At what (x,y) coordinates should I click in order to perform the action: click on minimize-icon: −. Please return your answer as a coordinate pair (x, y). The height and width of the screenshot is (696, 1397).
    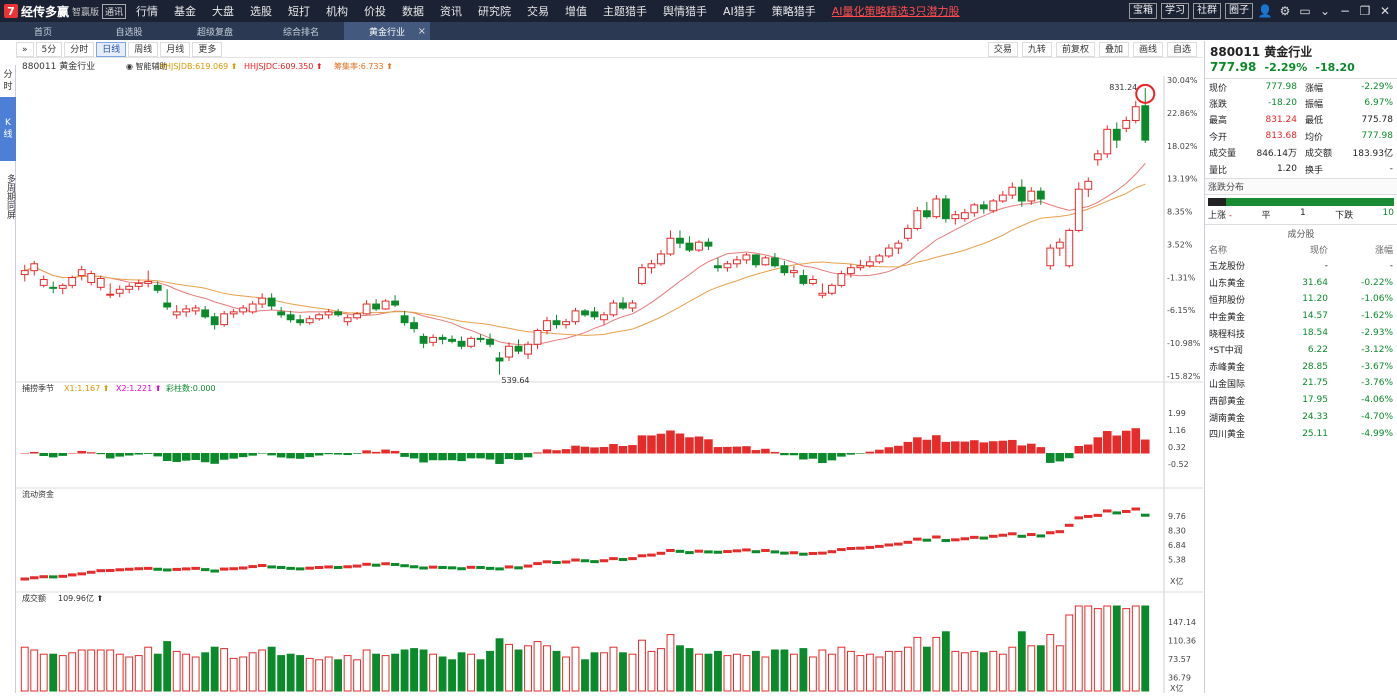
    Looking at the image, I should click on (1345, 11).